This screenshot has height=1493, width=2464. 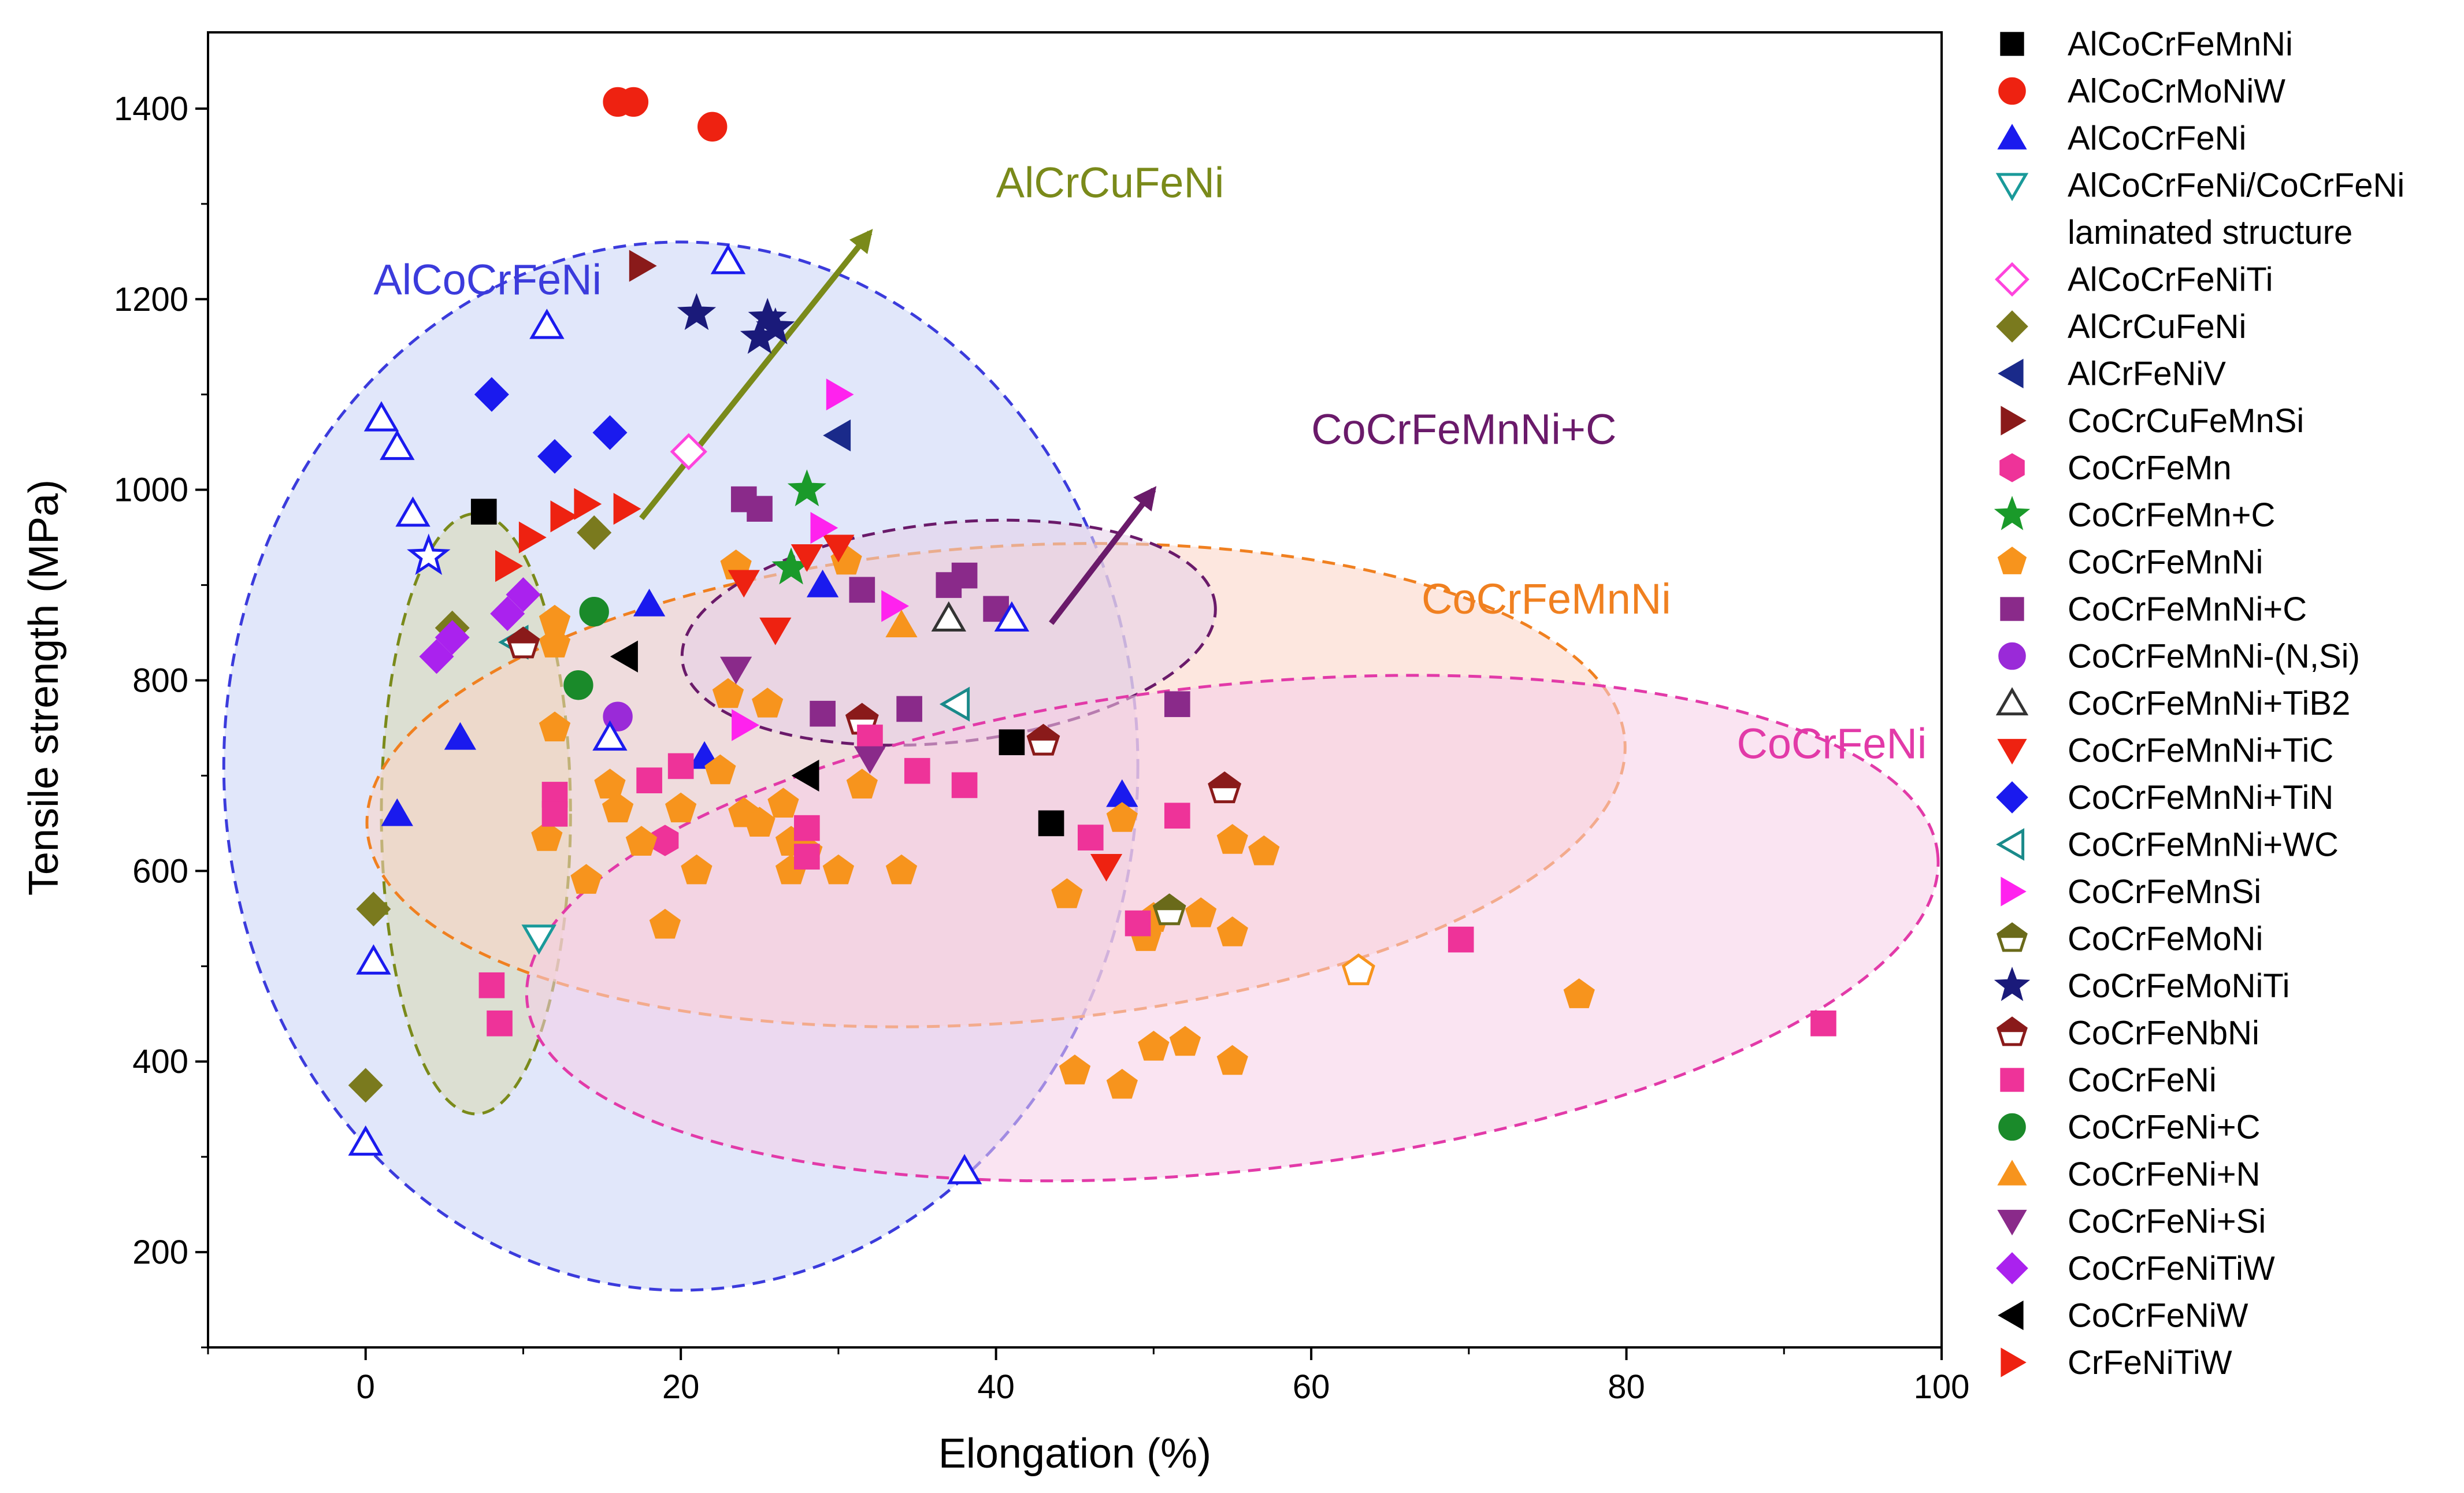 I want to click on legend-marker-alcocrmoniw, so click(x=2012, y=91).